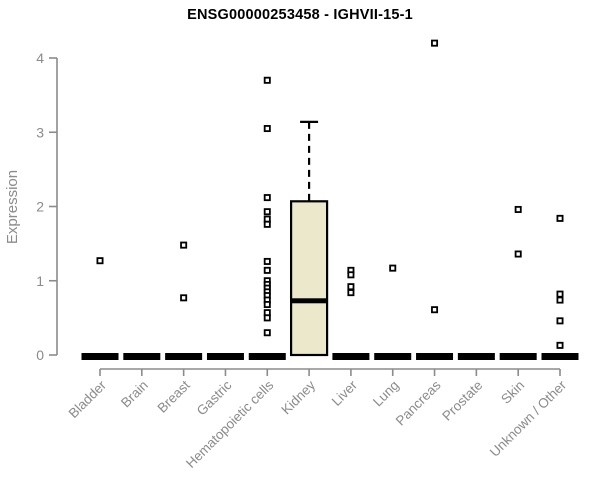 The width and height of the screenshot is (600, 500). What do you see at coordinates (174, 396) in the screenshot?
I see `category-label: Breast` at bounding box center [174, 396].